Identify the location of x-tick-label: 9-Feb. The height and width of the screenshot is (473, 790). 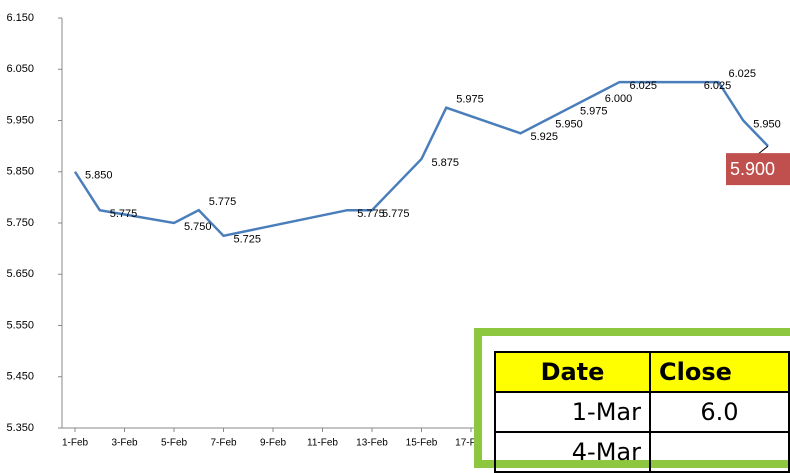
(273, 443).